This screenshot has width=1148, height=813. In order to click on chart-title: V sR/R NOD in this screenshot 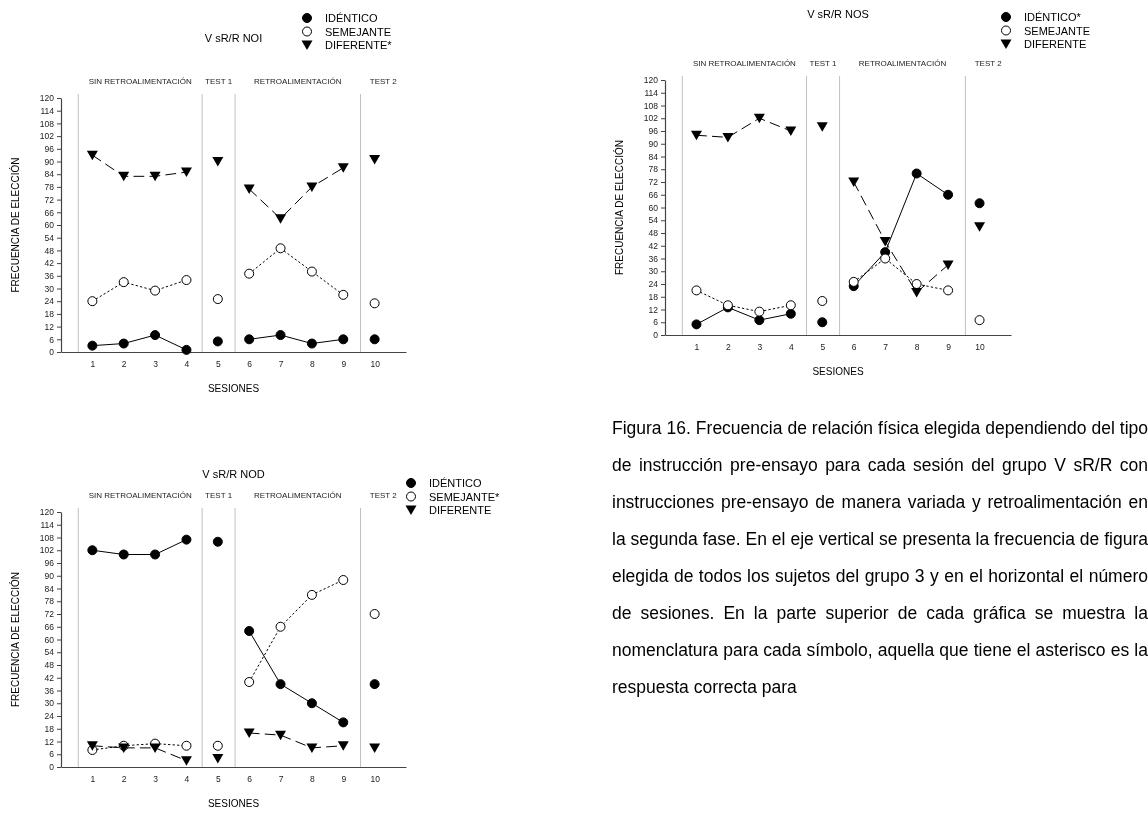, I will do `click(233, 474)`.